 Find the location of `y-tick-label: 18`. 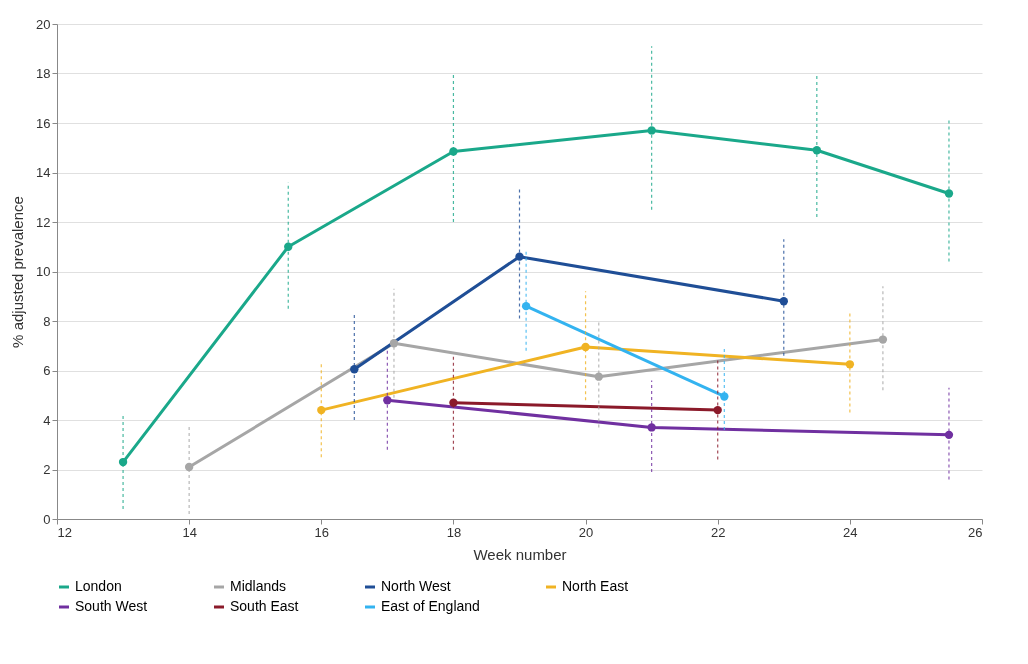

y-tick-label: 18 is located at coordinates (43, 73).